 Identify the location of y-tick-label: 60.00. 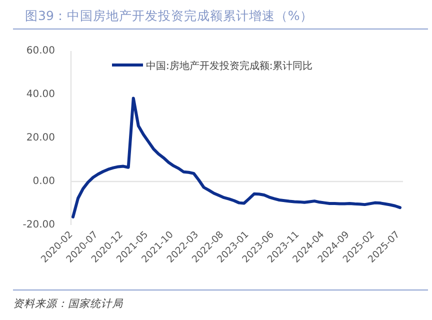
(40, 51).